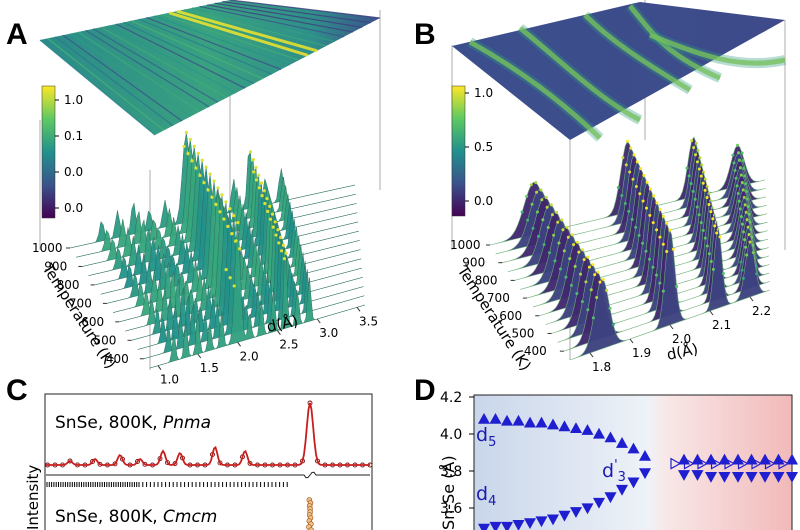 The width and height of the screenshot is (800, 530). What do you see at coordinates (79, 316) in the screenshot?
I see `panel-a-ylabel: Temperature (K)` at bounding box center [79, 316].